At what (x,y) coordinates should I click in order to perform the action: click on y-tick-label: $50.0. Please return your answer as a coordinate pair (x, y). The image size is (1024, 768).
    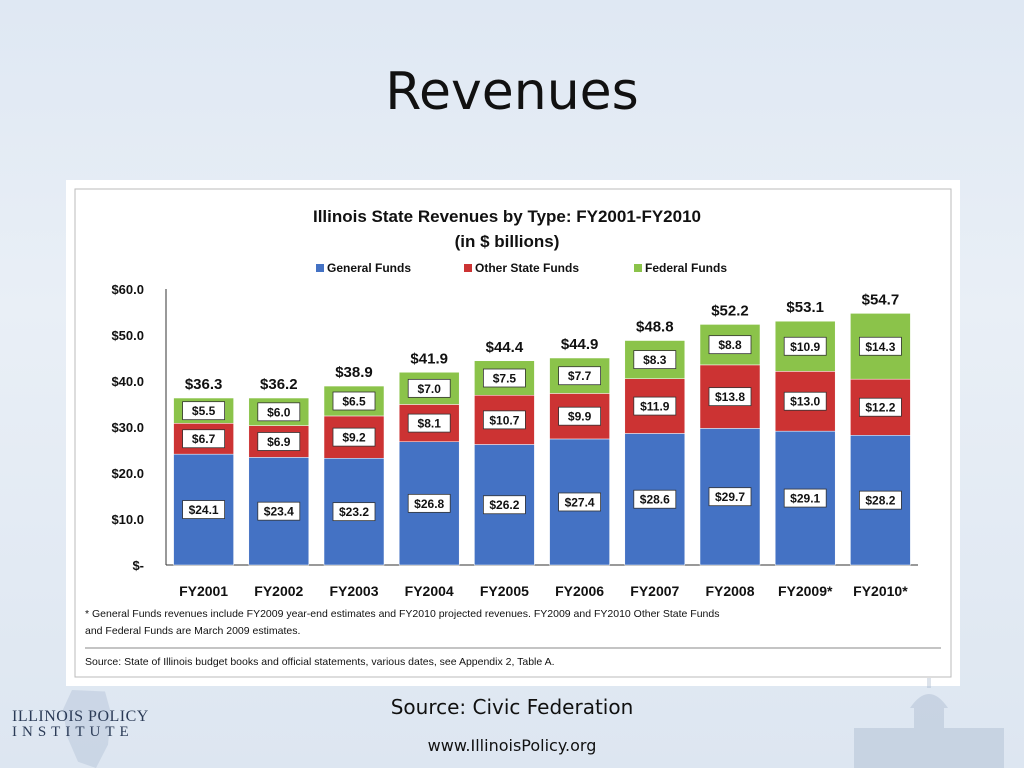
    Looking at the image, I should click on (127, 335).